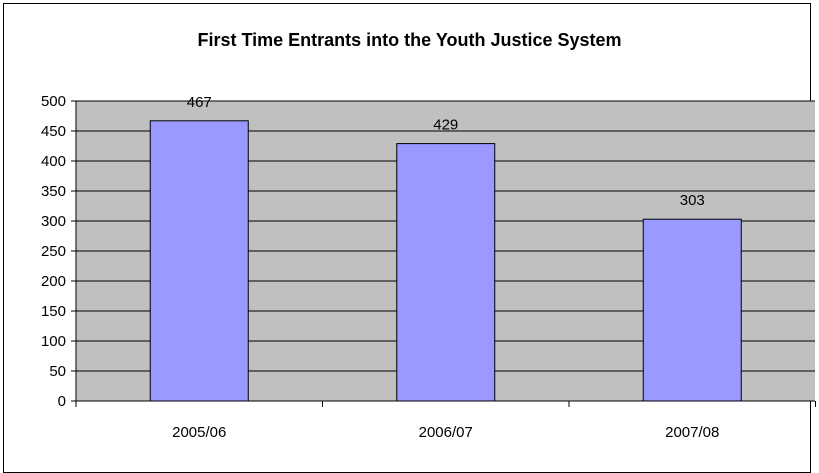 Image resolution: width=819 pixels, height=473 pixels. I want to click on y-tick-label: 100, so click(53, 341).